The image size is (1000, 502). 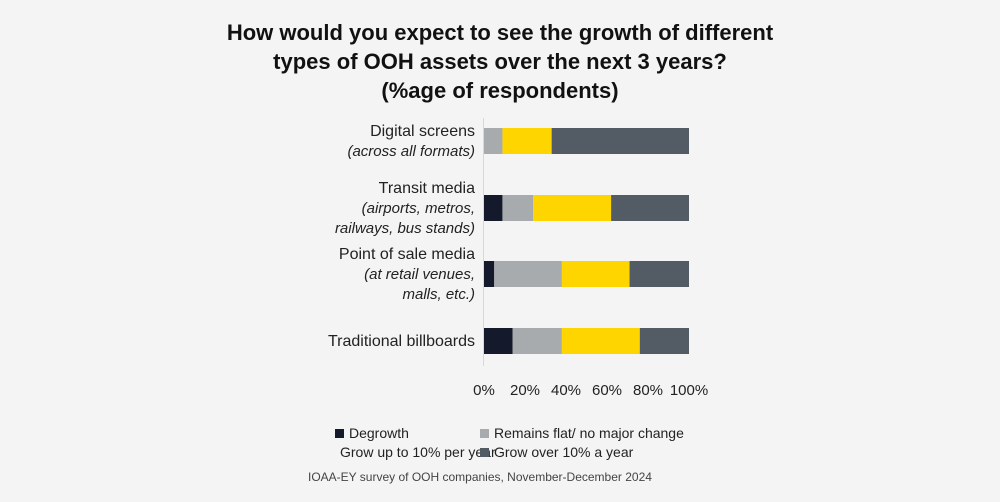 I want to click on category-label: Transit media, so click(x=427, y=188).